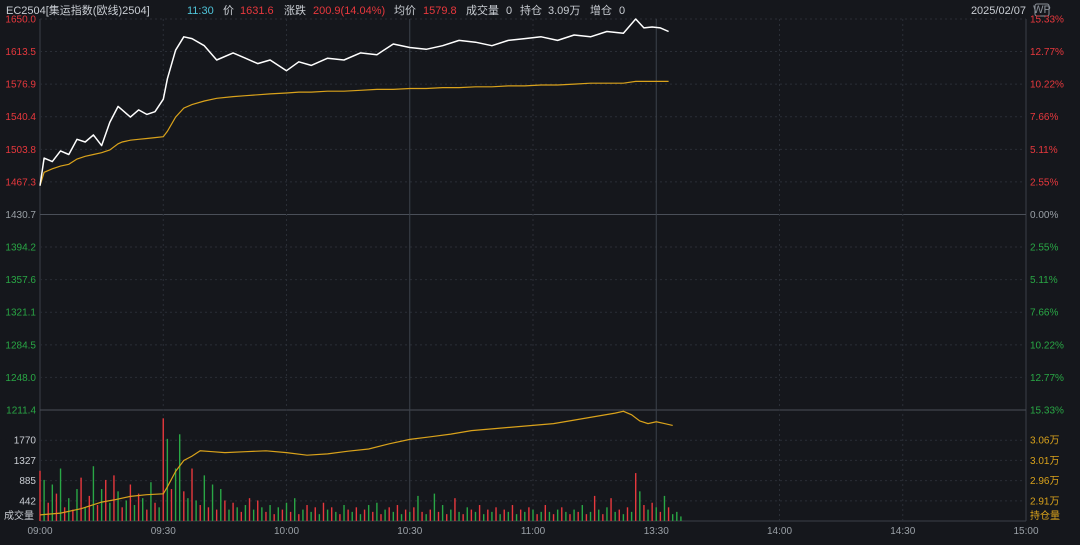 The width and height of the screenshot is (1080, 545). What do you see at coordinates (1025, 531) in the screenshot?
I see `time-tick-label: 15:00` at bounding box center [1025, 531].